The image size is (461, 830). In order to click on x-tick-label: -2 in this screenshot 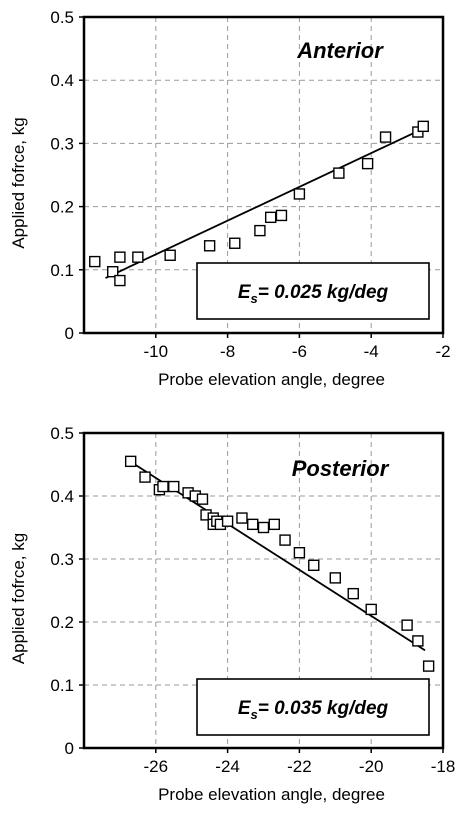, I will do `click(442, 351)`.